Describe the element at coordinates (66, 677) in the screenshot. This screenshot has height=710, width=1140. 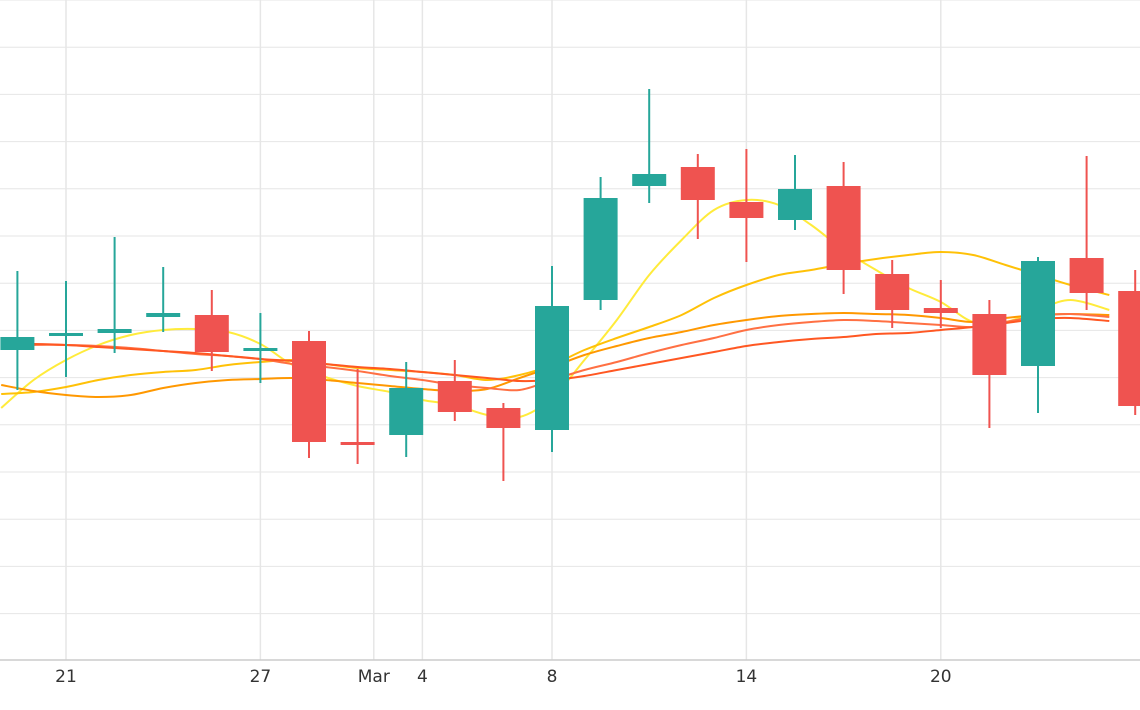
I see `x-tick-label: 21` at that location.